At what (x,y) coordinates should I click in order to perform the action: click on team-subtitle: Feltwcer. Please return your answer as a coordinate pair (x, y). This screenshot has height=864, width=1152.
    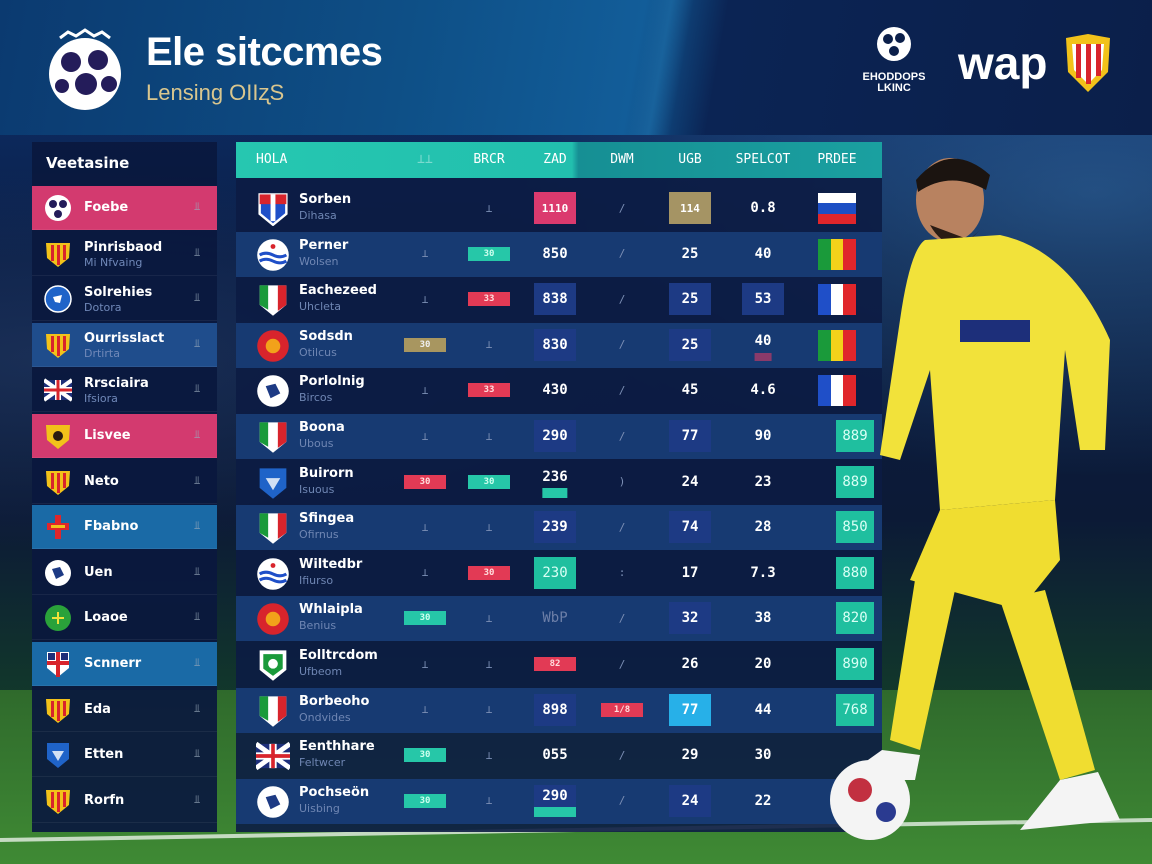
    Looking at the image, I should click on (322, 763).